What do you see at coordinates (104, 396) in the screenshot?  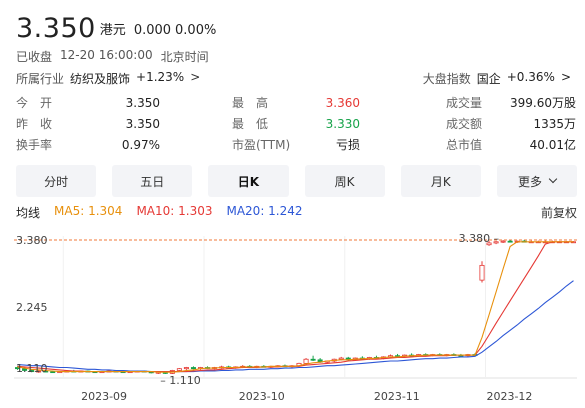 I see `x-tick-label: 2023-09` at bounding box center [104, 396].